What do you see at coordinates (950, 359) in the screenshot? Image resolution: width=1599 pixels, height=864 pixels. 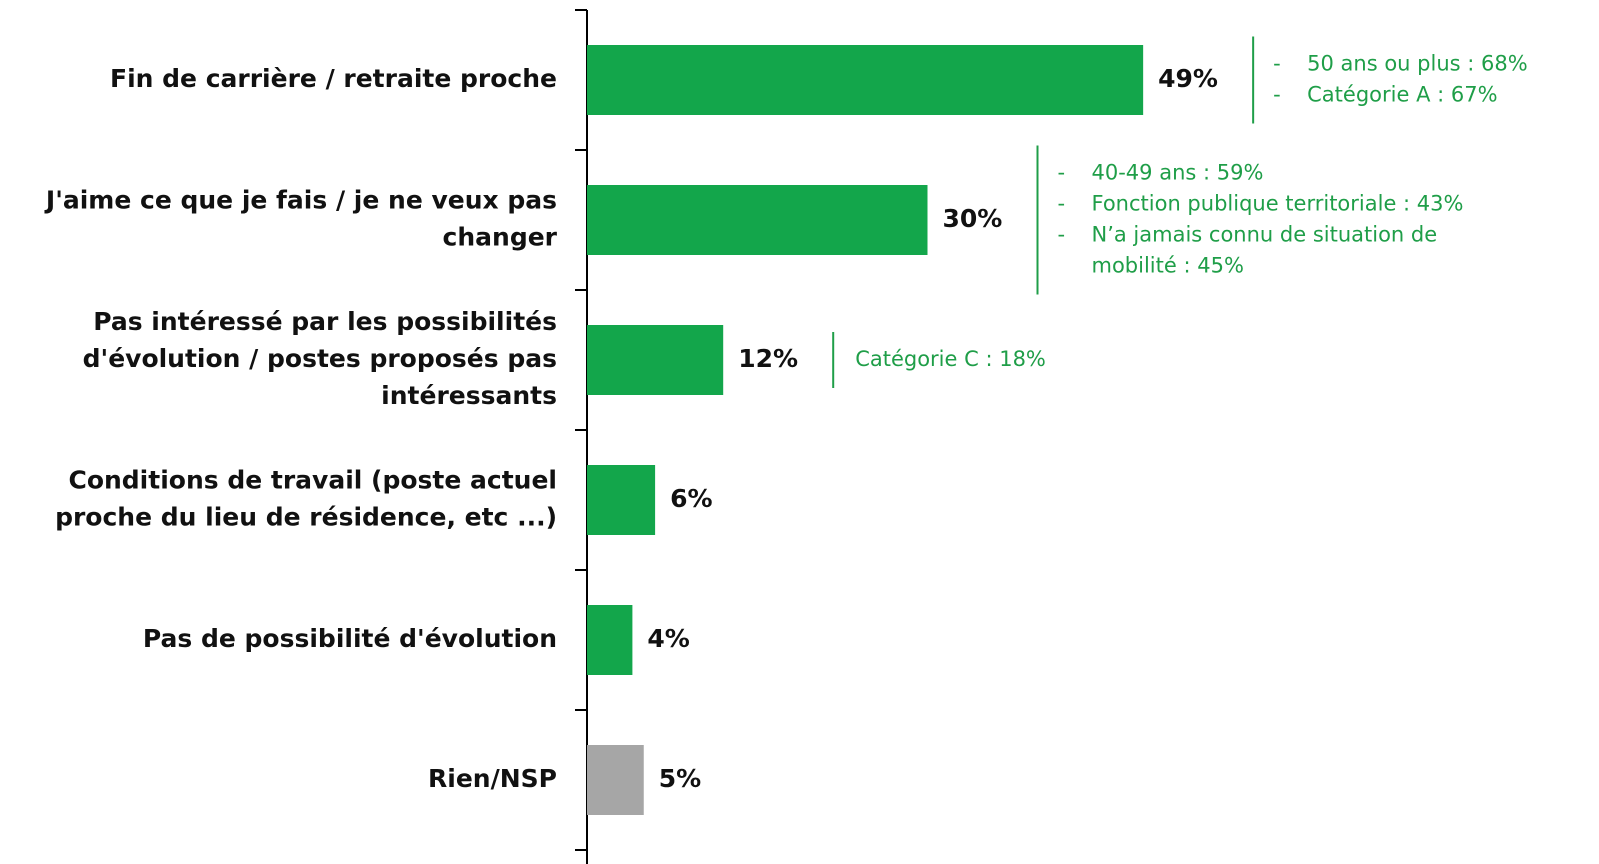 I see `annotation-text: Catégorie C : 18%` at bounding box center [950, 359].